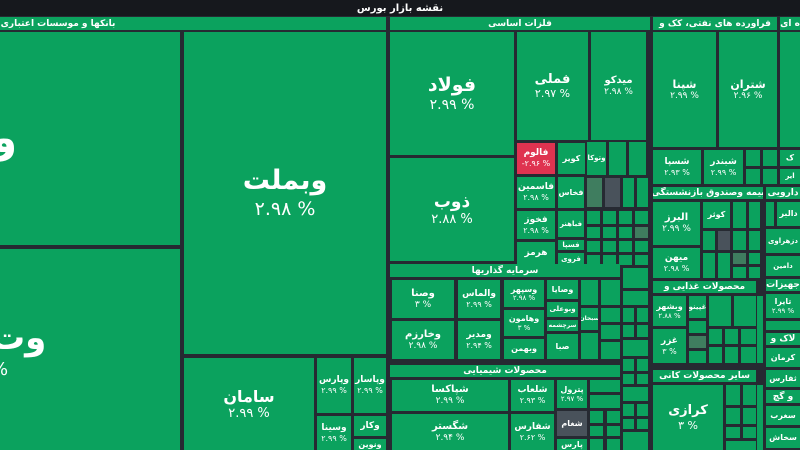  Describe the element at coordinates (733, 395) in the screenshot. I see `tile-minerals-1-anon` at that location.